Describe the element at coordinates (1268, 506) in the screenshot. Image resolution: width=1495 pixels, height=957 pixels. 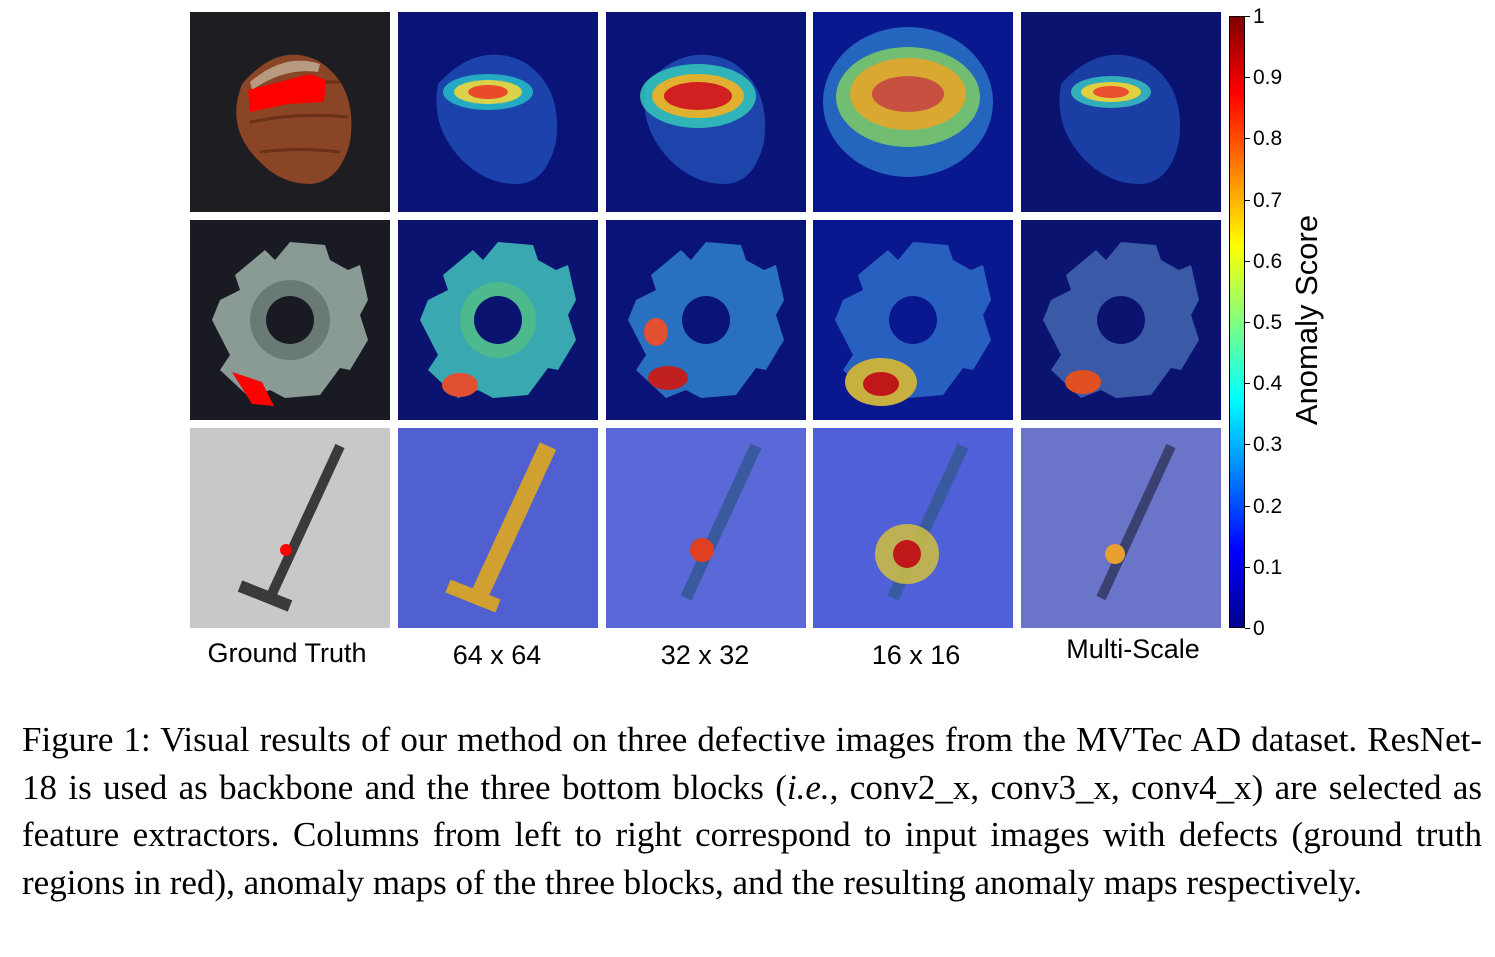
I see `colorbar-tick-label: 0.2` at that location.